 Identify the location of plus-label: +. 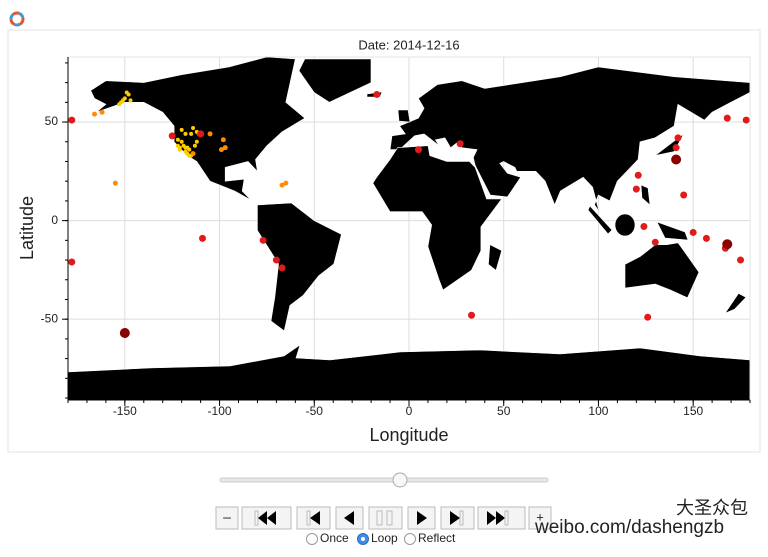
(540, 516).